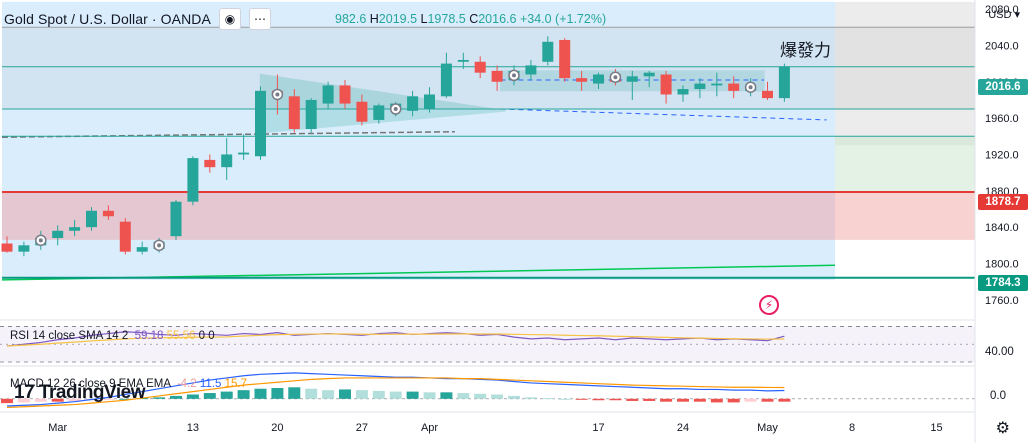 The image size is (1034, 443). Describe the element at coordinates (497, 19) in the screenshot. I see `ohlc-close: 2016.6` at that location.